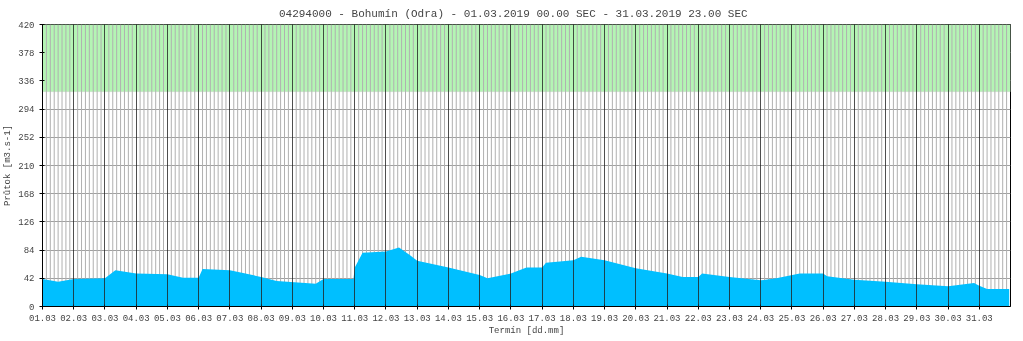 The width and height of the screenshot is (1023, 341). I want to click on x-tick-label: 14.03, so click(448, 318).